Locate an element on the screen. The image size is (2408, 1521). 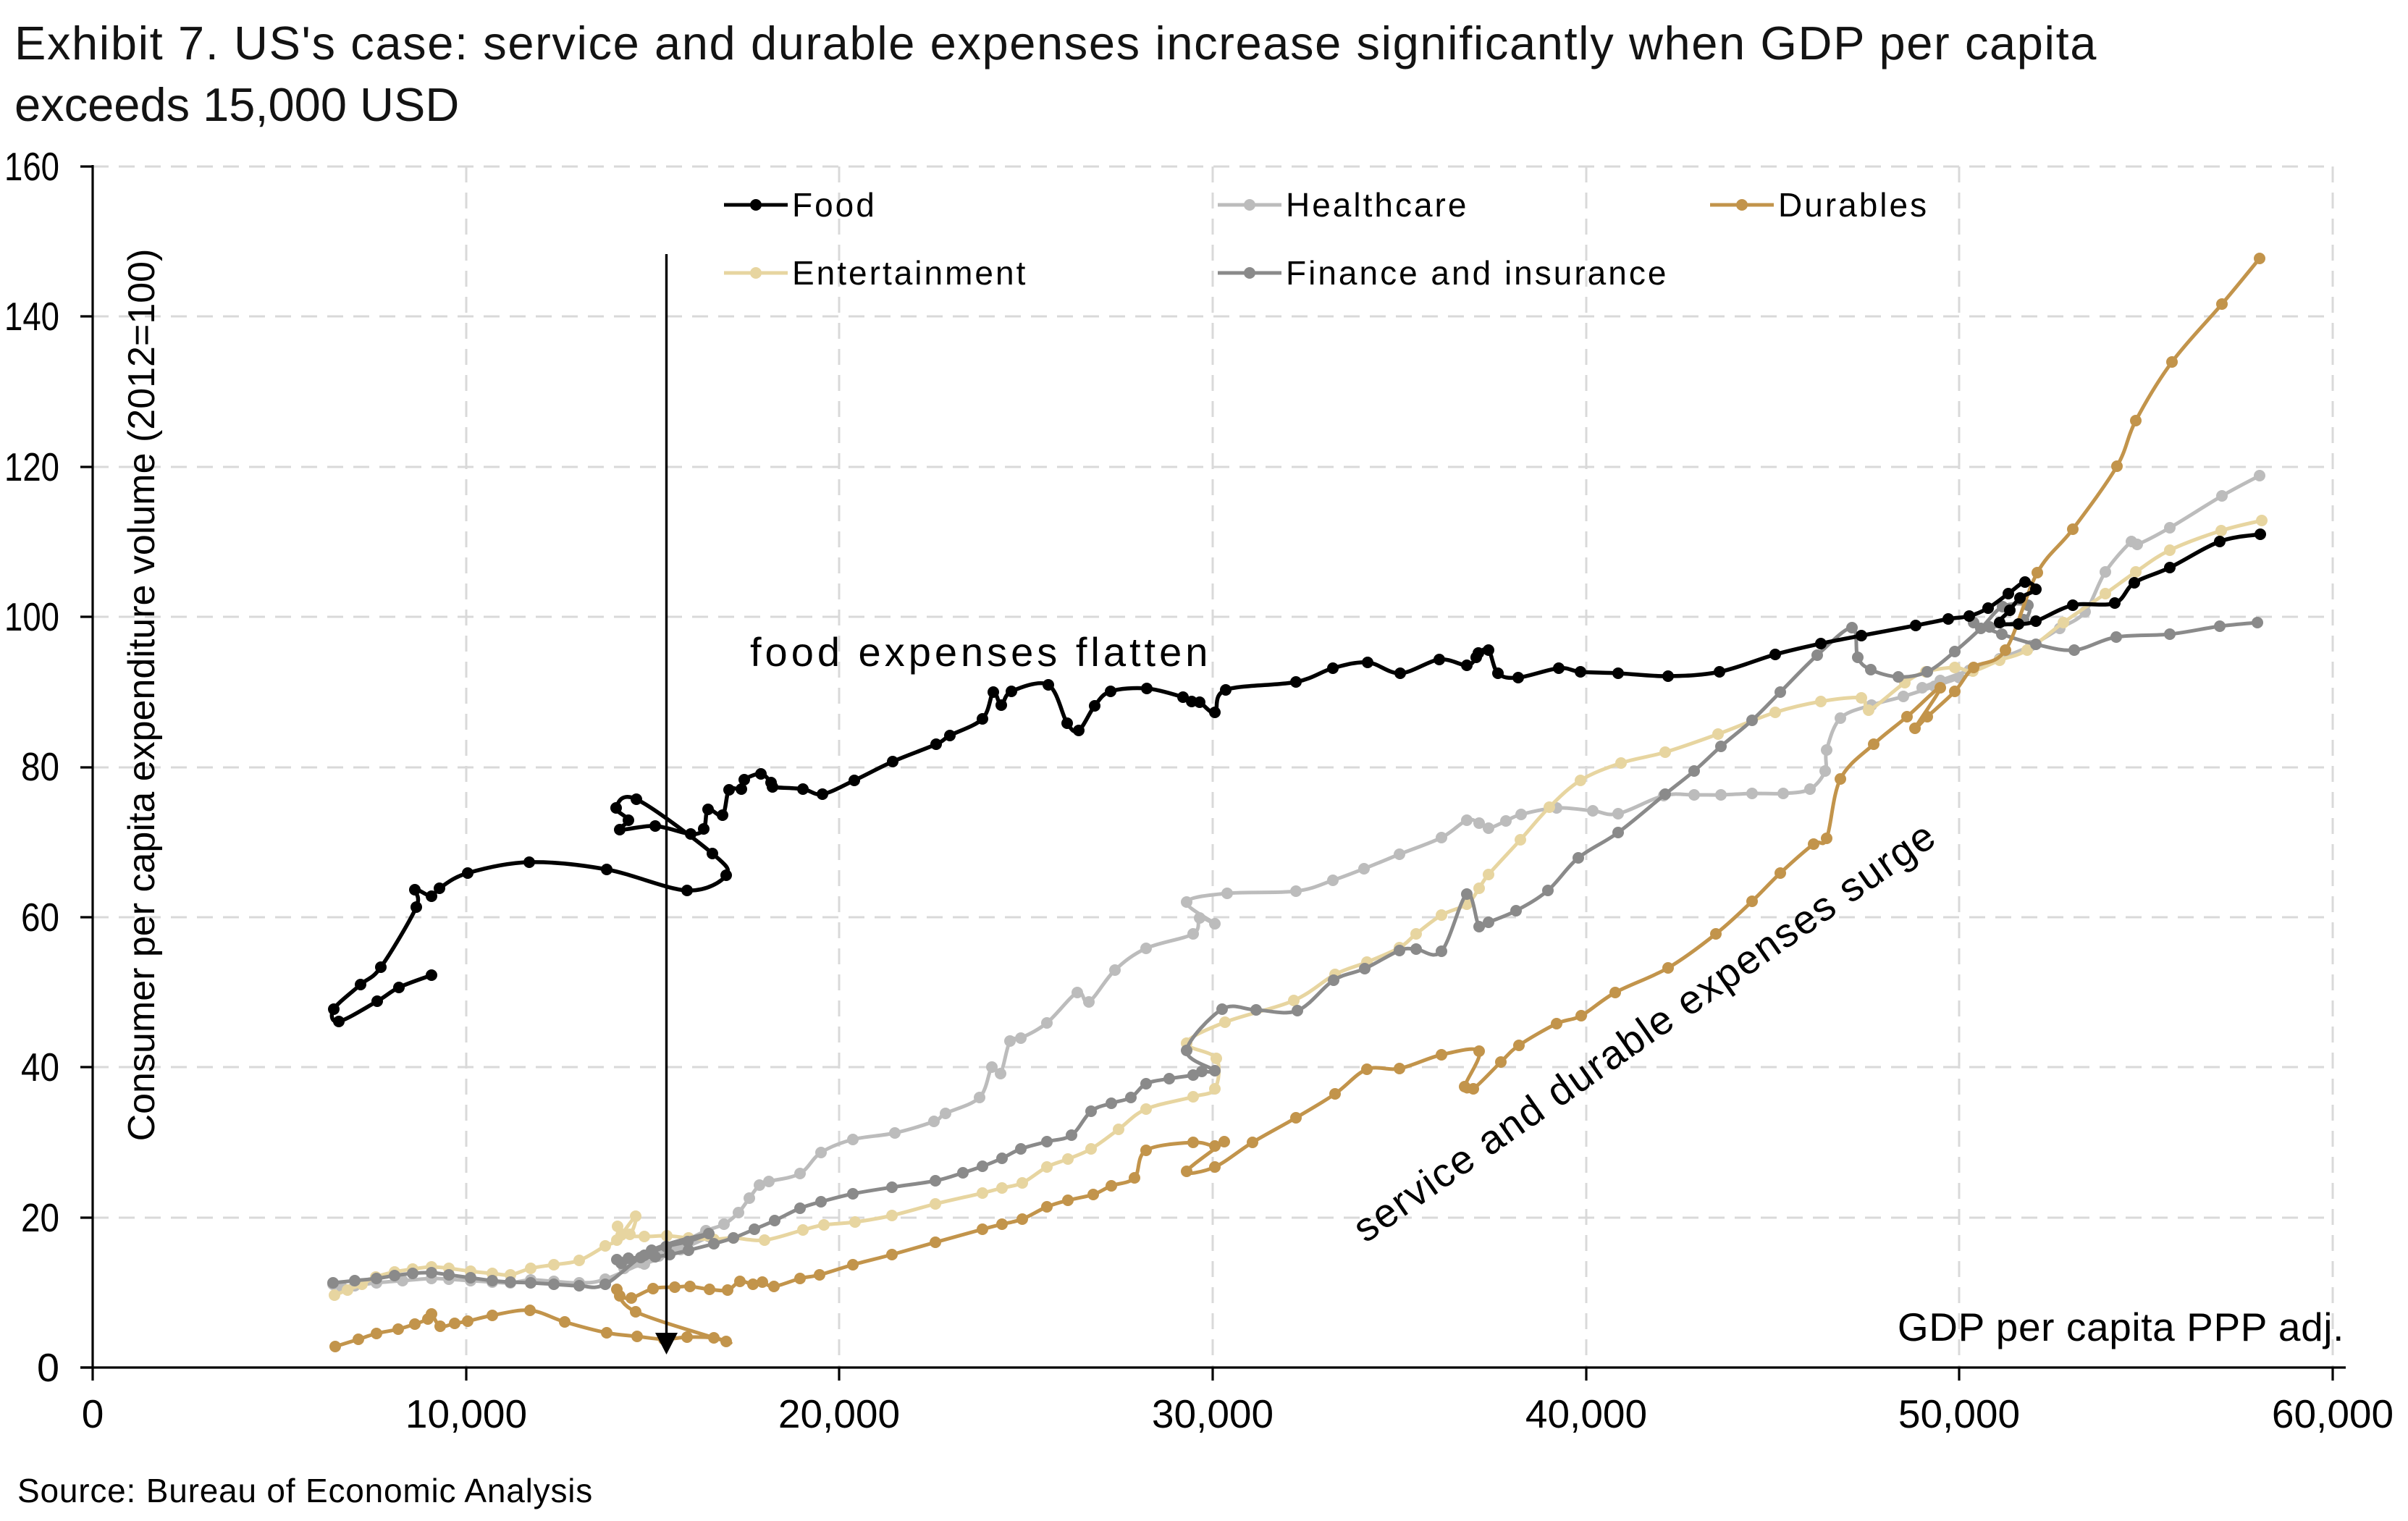
svg-text: 60 is located at coordinates (40, 917).